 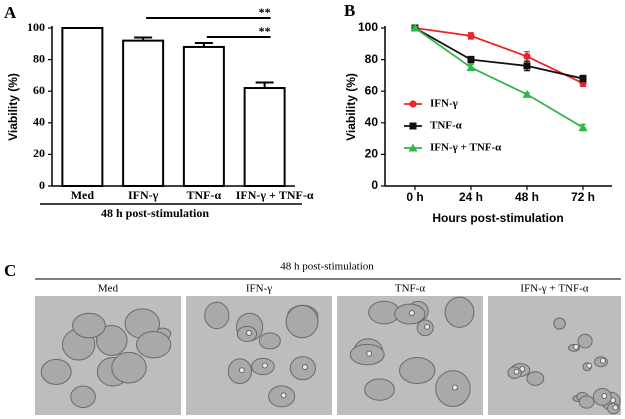 What do you see at coordinates (410, 289) in the screenshot?
I see `image-label: TNF-α` at bounding box center [410, 289].